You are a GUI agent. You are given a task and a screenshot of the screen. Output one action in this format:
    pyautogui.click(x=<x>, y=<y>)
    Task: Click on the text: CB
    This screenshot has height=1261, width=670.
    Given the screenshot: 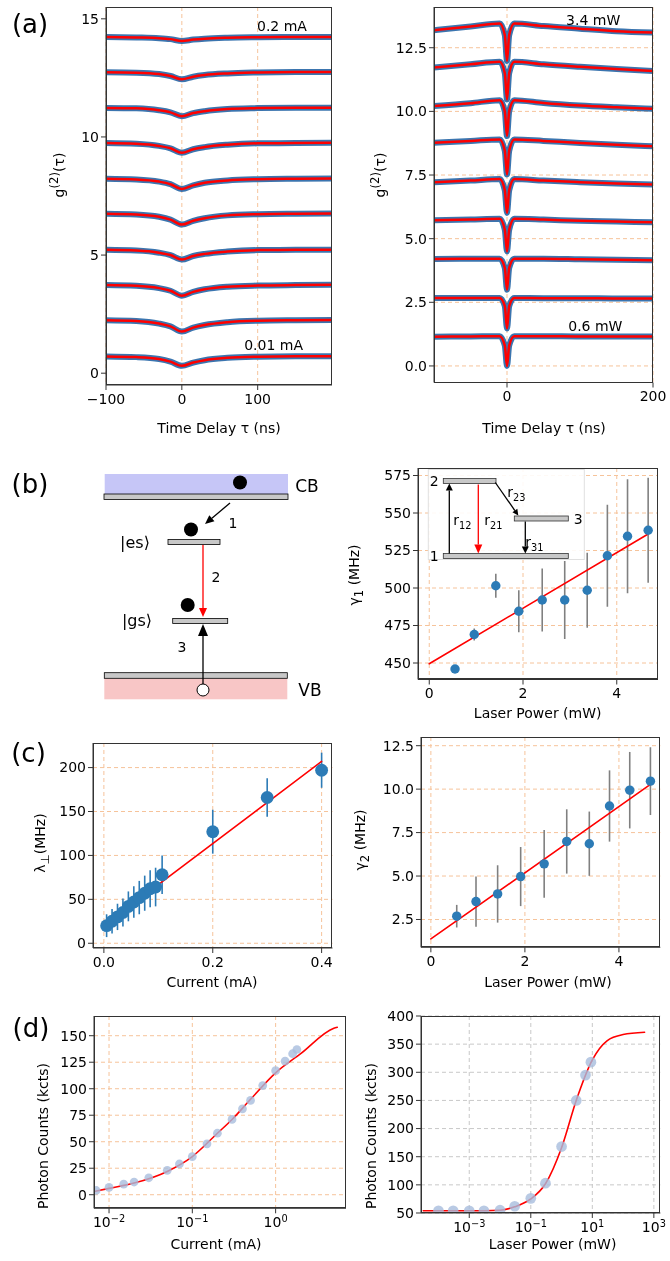 What is the action you would take?
    pyautogui.click(x=307, y=486)
    